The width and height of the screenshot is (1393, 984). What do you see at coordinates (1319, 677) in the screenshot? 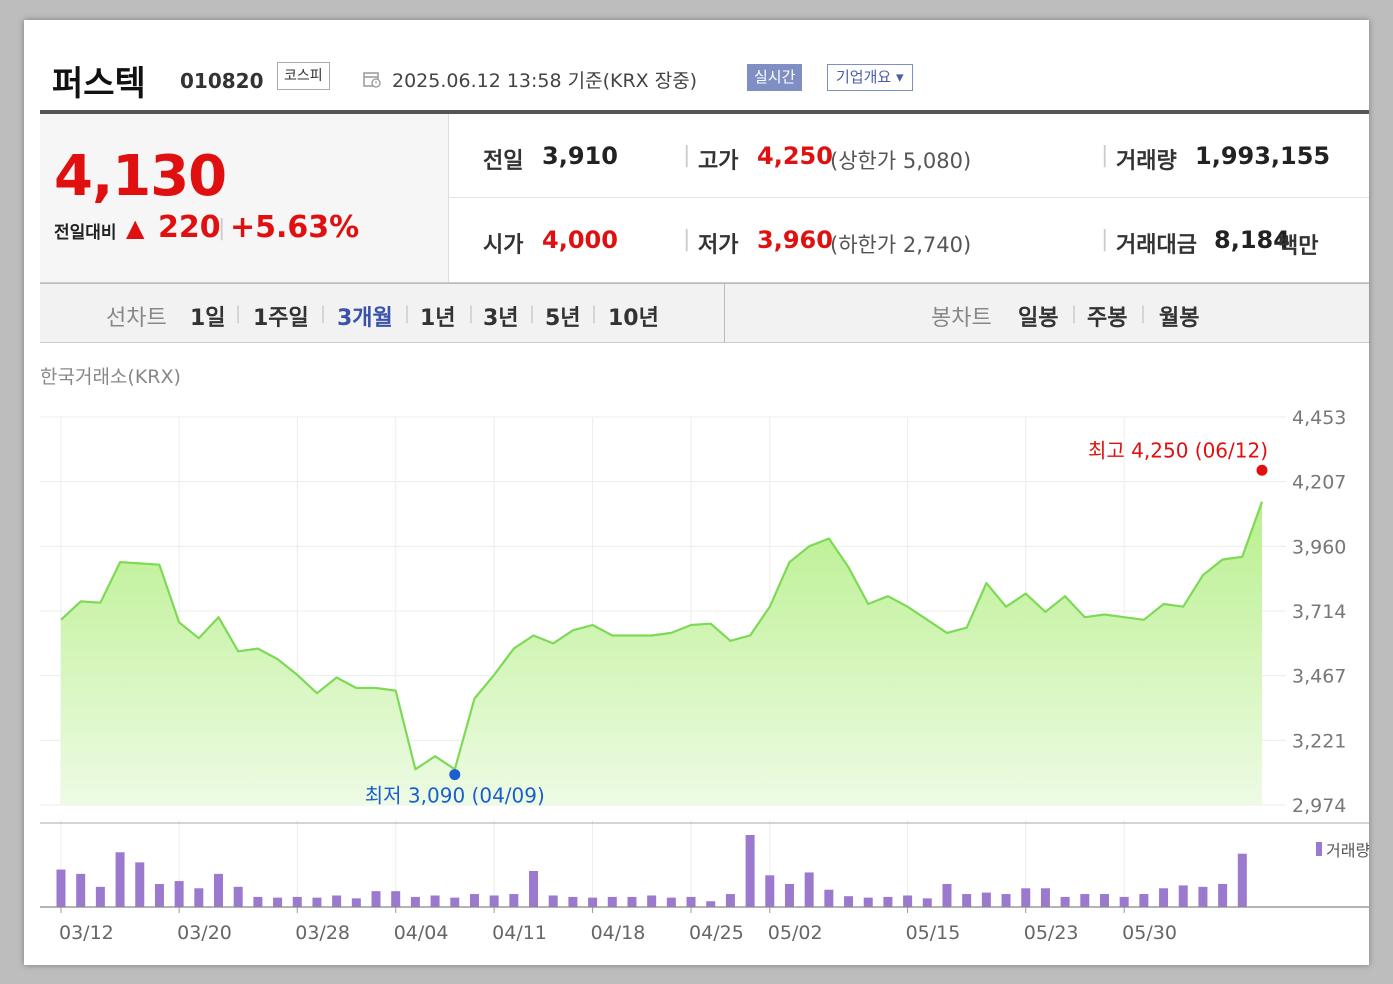
I see `y-tick-label: 3,467` at bounding box center [1319, 677].